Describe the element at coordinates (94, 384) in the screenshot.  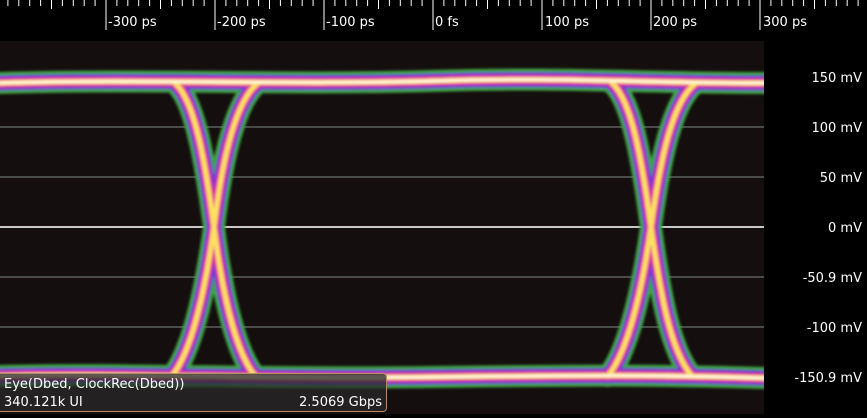
I see `eye-source-label: Eye(Dbed, ClockRec(Dbed))` at that location.